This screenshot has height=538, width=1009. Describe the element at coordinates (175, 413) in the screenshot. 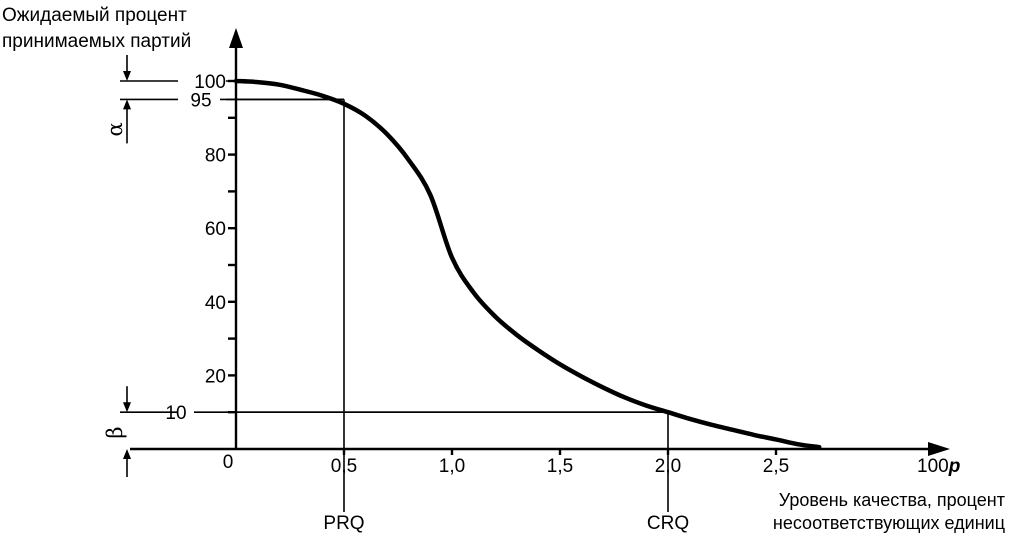

I see `y-value-10-label: 10` at that location.